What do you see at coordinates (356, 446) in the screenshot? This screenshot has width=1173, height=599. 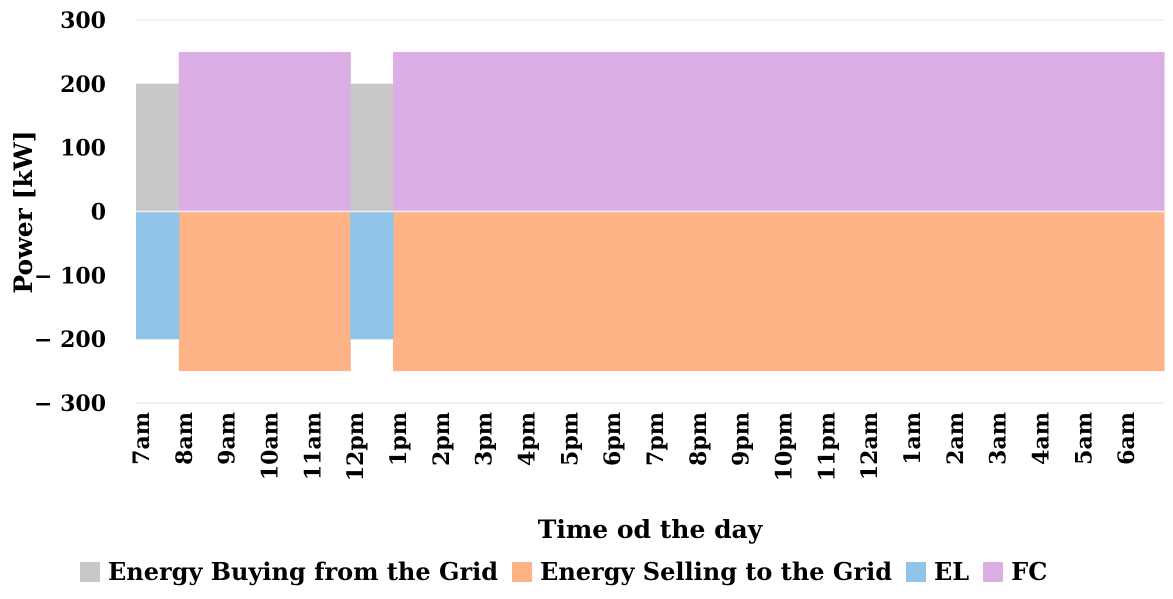 I see `x-tick-label: 12pm` at bounding box center [356, 446].